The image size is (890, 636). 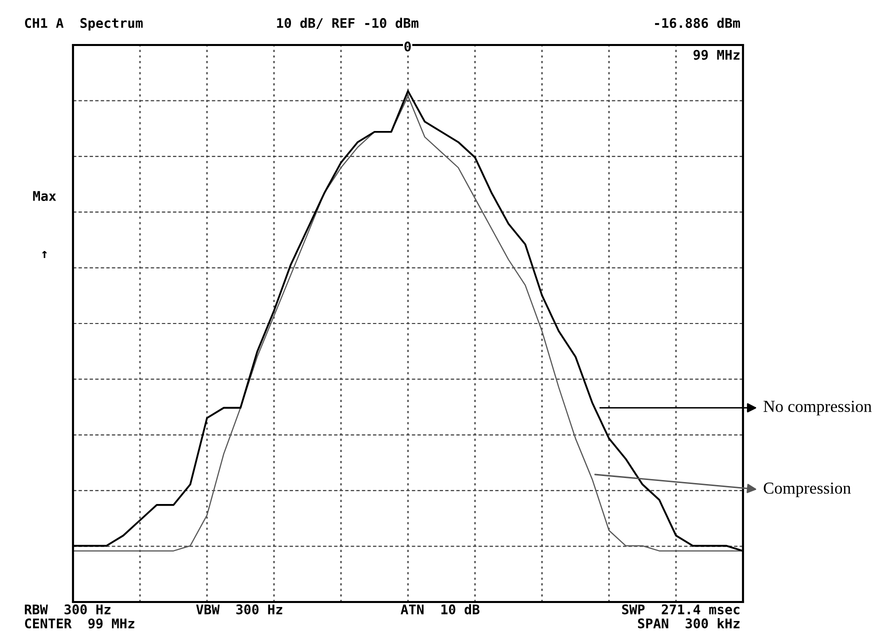 What do you see at coordinates (807, 490) in the screenshot?
I see `legend-label: Compression` at bounding box center [807, 490].